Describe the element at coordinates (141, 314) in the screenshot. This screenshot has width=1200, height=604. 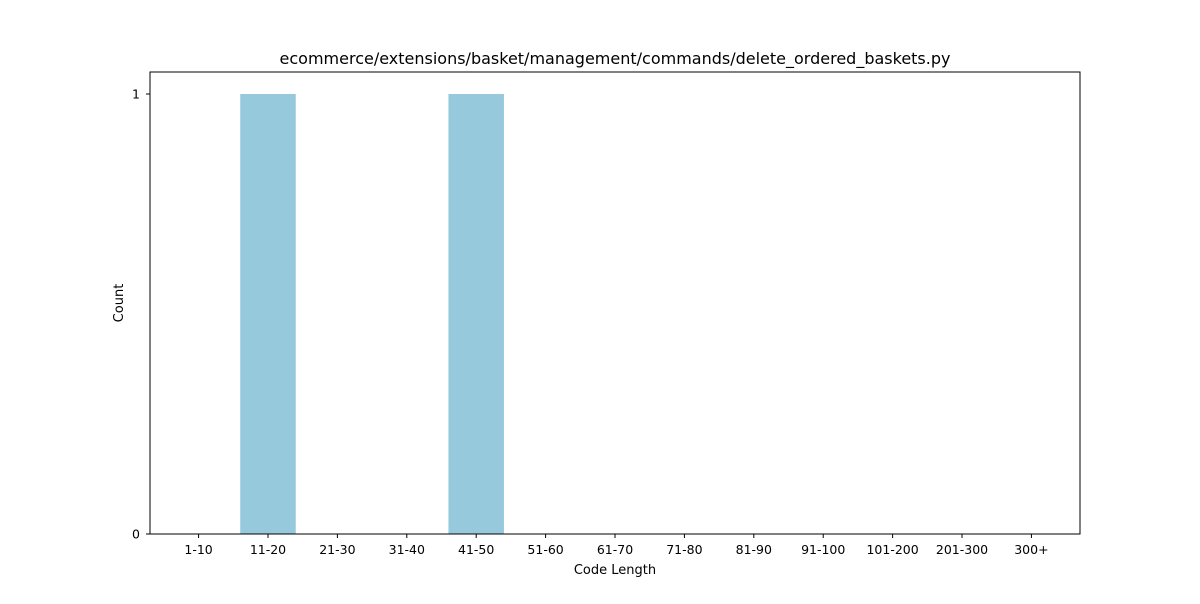
I see `y-axis-ticks: 01` at that location.